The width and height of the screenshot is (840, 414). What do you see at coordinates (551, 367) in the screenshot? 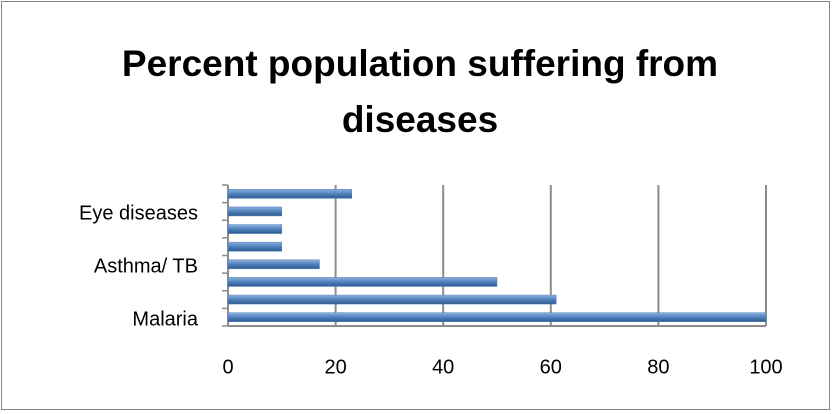
I see `x-tick-label: 60` at bounding box center [551, 367].